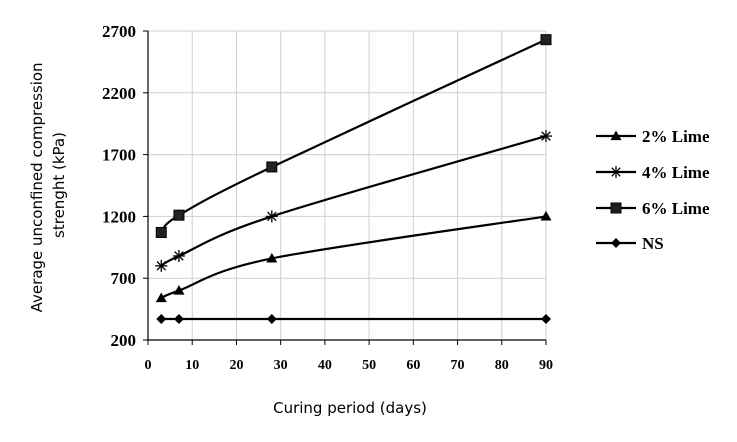 This screenshot has height=442, width=737. What do you see at coordinates (124, 278) in the screenshot?
I see `y-tick-label: 700` at bounding box center [124, 278].